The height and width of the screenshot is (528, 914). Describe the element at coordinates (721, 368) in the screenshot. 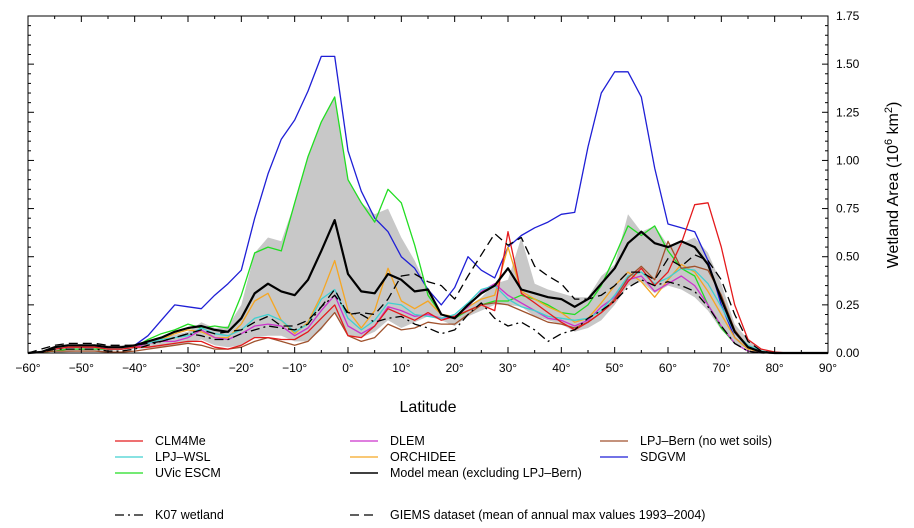

I see `x-tick-label: 70°` at that location.